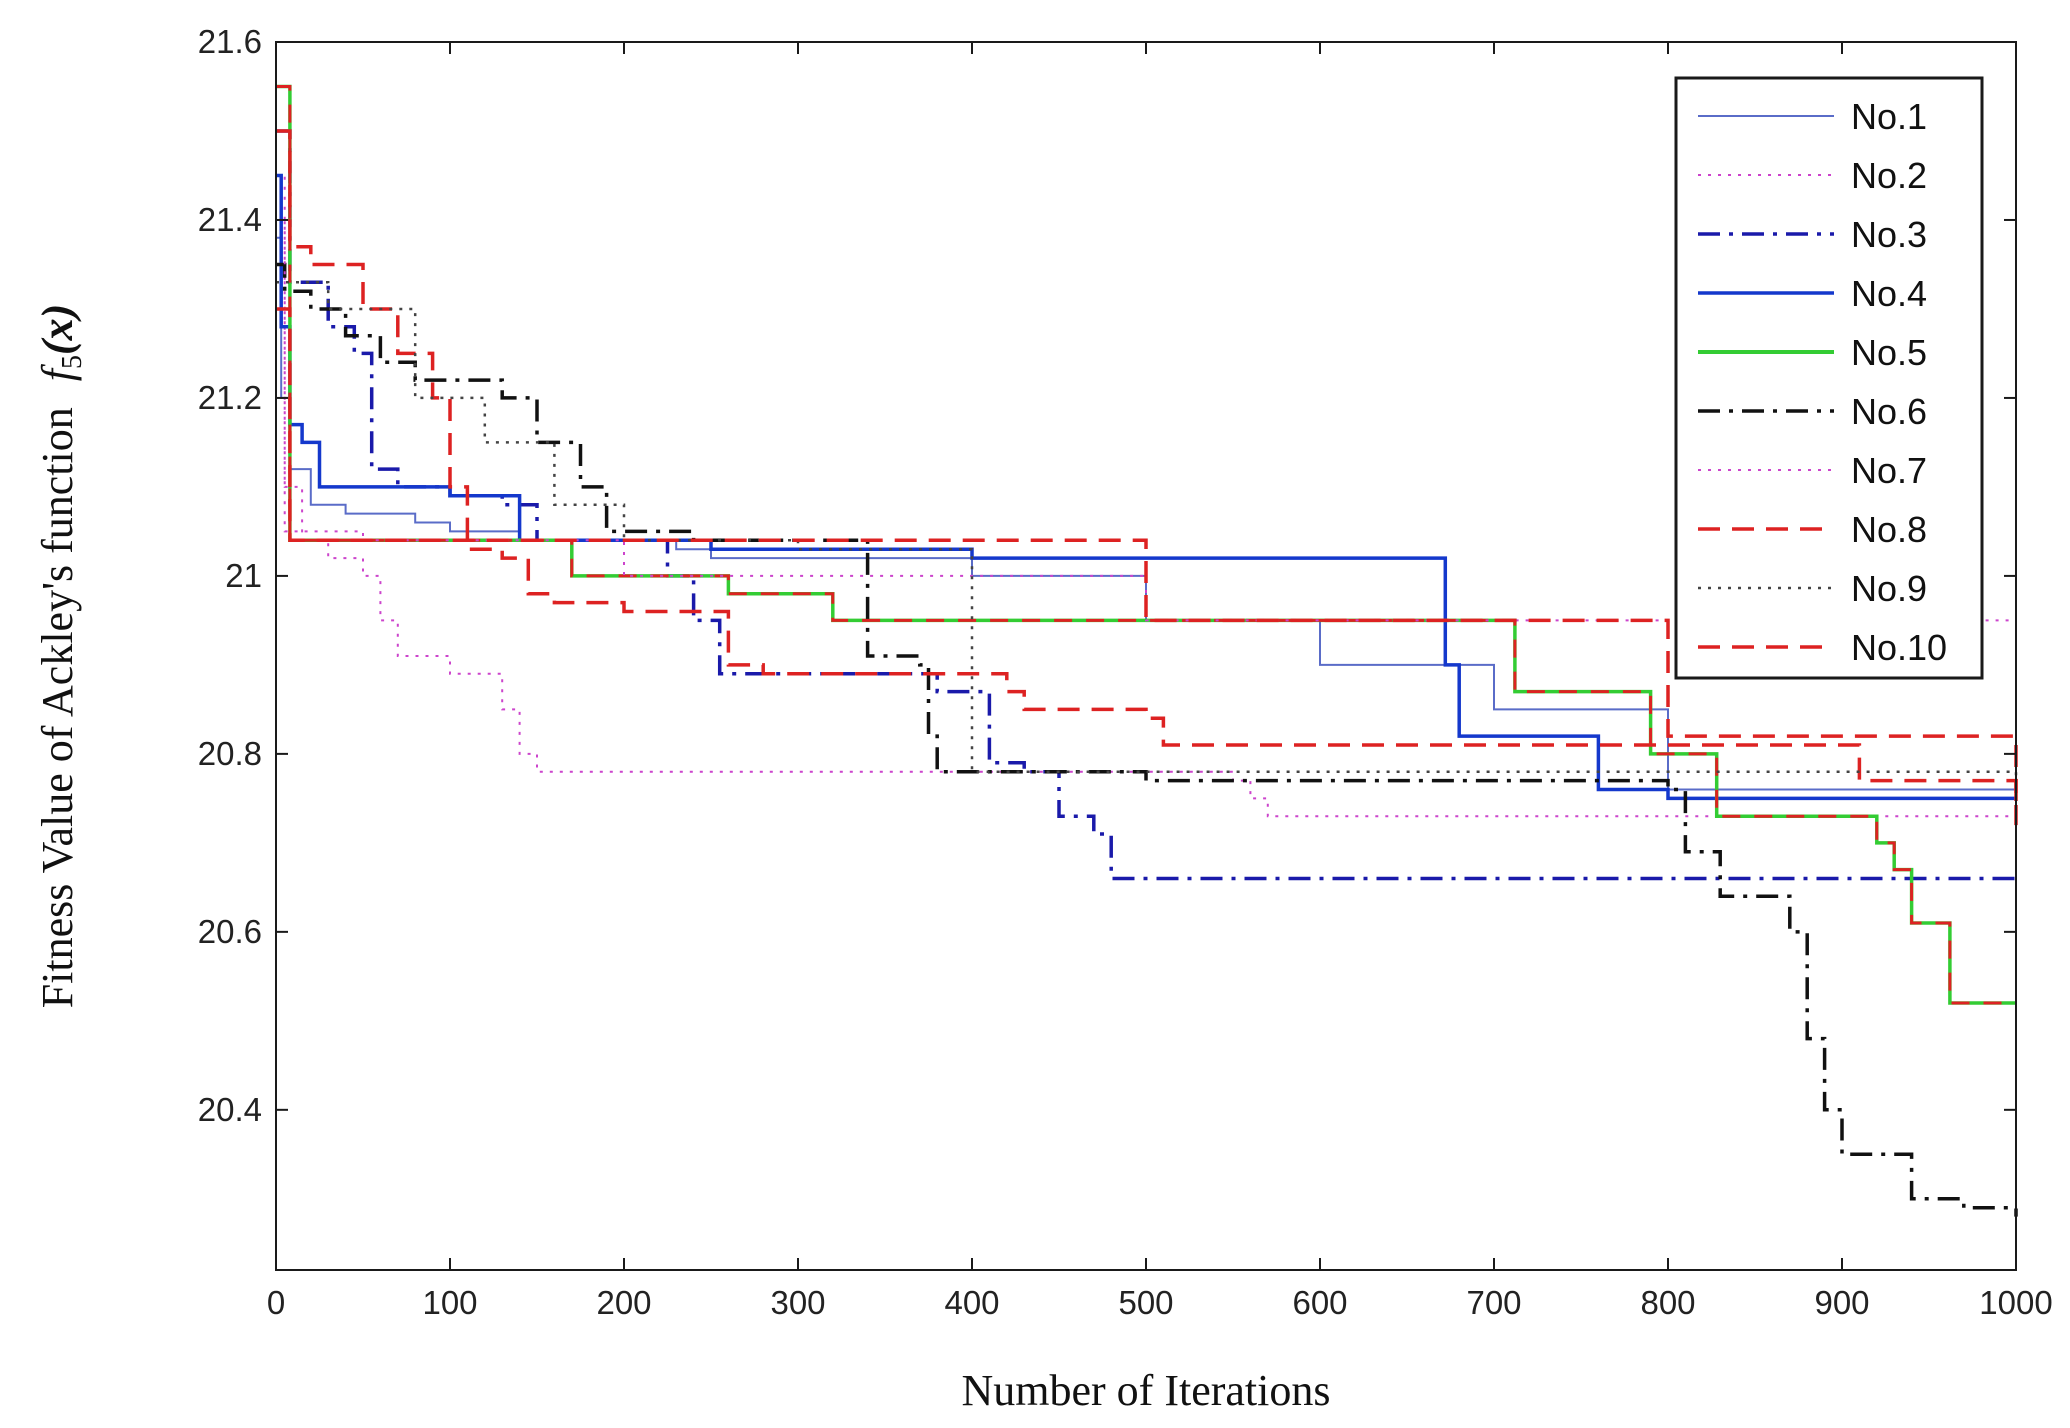  I want to click on legend-label-6: No.6, so click(1889, 411).